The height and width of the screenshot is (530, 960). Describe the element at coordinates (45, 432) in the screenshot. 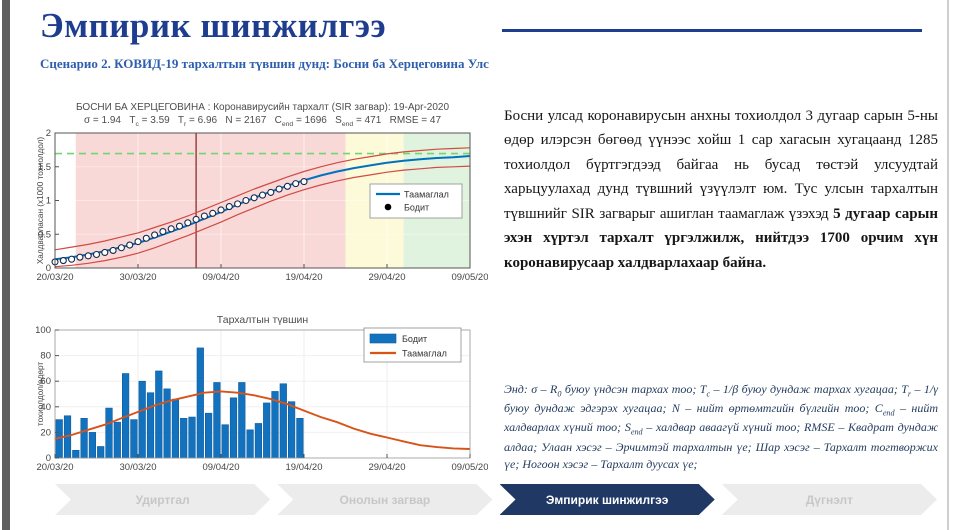

I see `svg-text: 20` at that location.